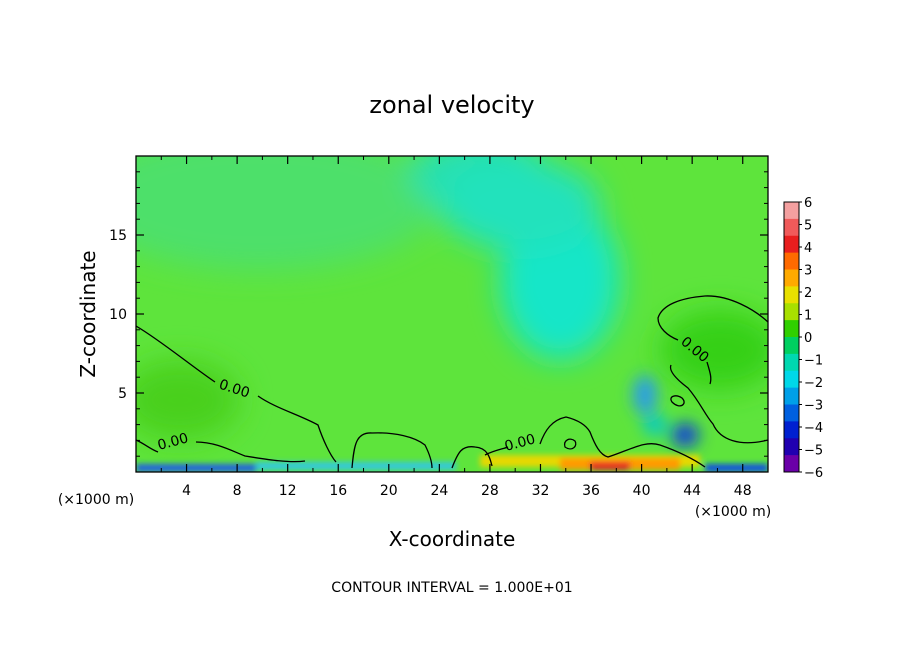  What do you see at coordinates (288, 491) in the screenshot?
I see `x-tick-label: 12` at bounding box center [288, 491].